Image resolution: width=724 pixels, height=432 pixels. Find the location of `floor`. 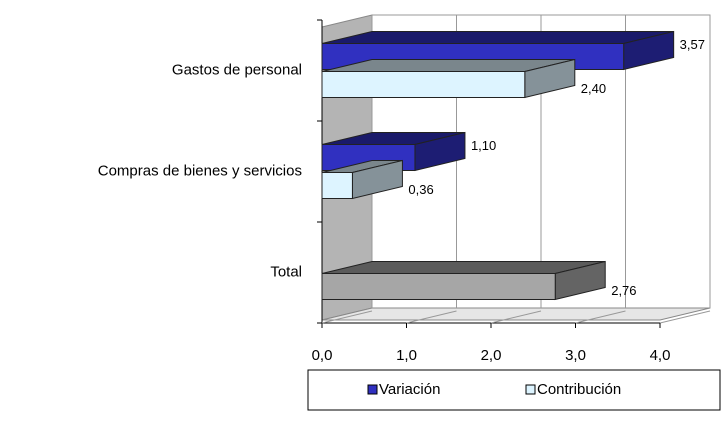

floor is located at coordinates (516, 314).